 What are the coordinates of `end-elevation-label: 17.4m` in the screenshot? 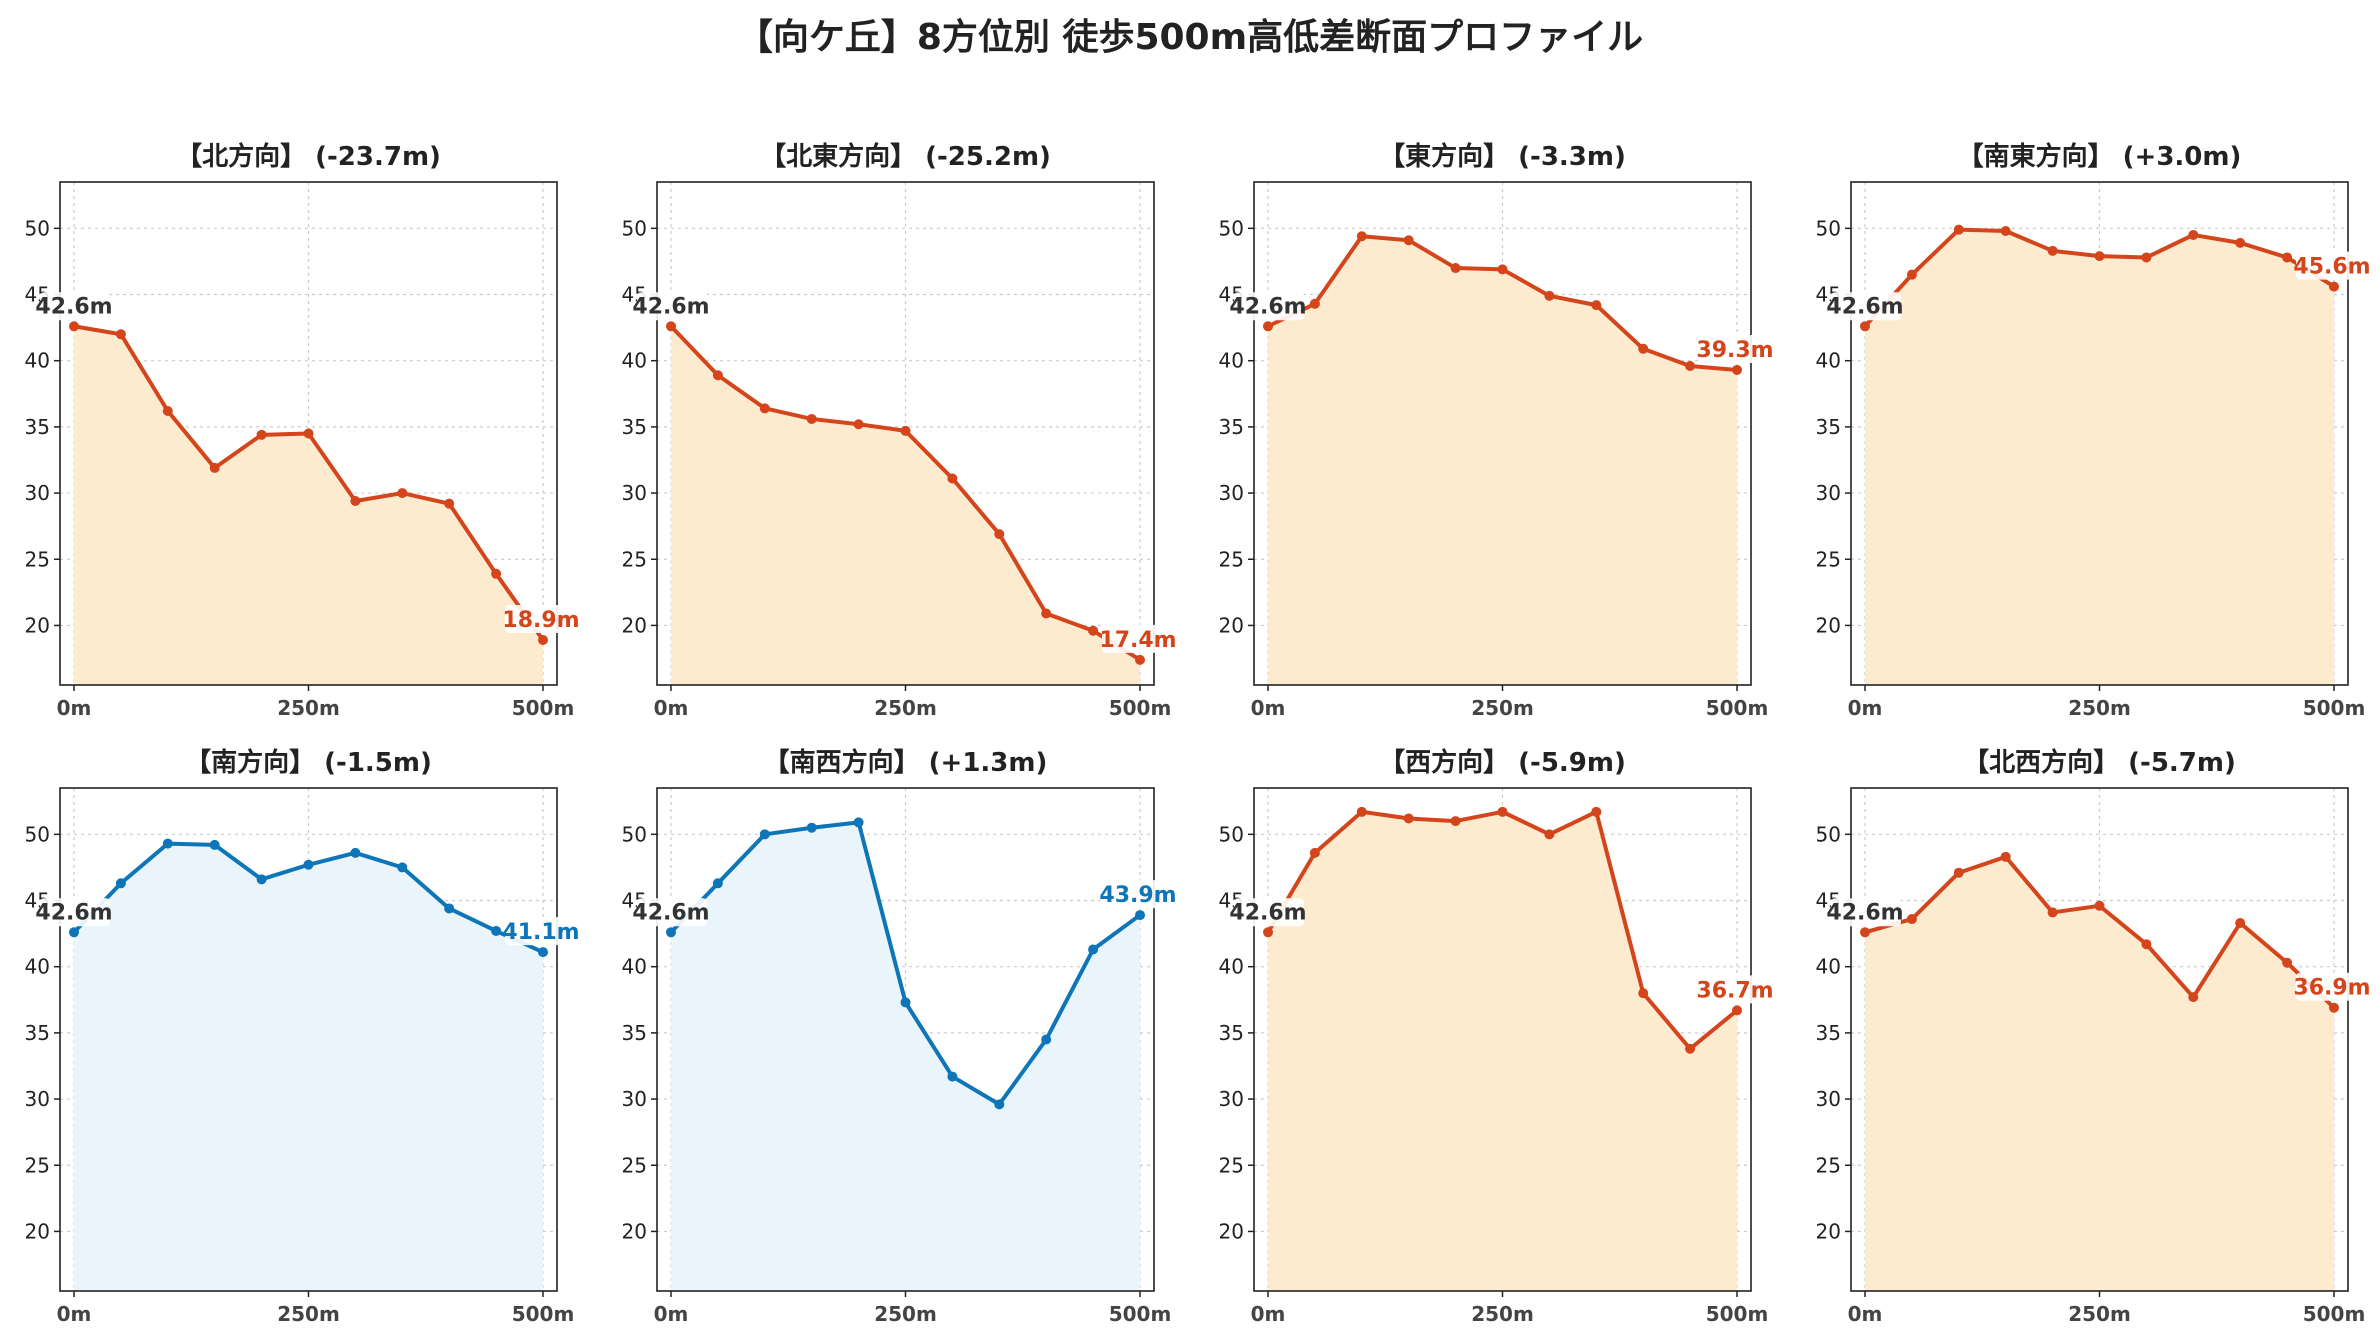 It's located at (1137, 640).